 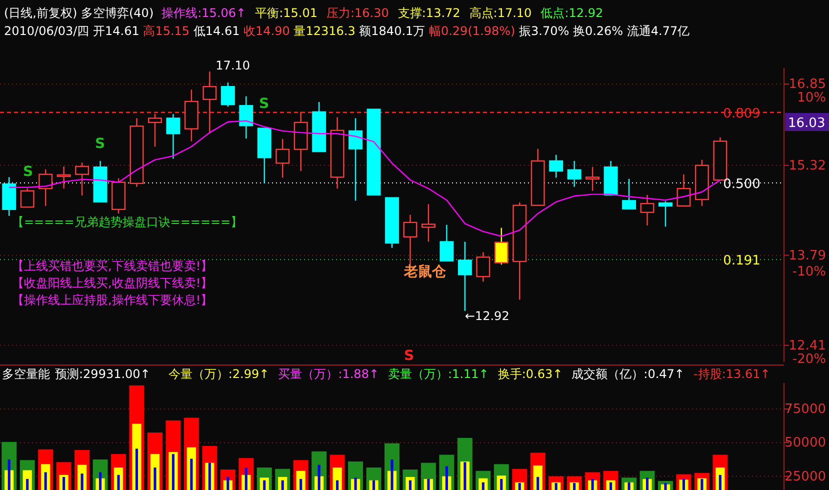 What do you see at coordinates (429, 13) in the screenshot?
I see `text: 支撑:13.72` at bounding box center [429, 13].